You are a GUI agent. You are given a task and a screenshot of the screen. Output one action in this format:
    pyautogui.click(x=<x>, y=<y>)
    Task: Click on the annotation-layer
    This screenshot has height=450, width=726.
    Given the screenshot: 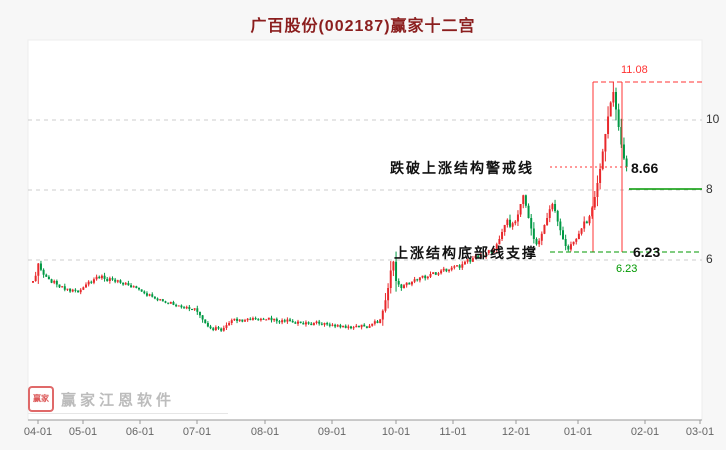 What is the action you would take?
    pyautogui.click(x=626, y=167)
    